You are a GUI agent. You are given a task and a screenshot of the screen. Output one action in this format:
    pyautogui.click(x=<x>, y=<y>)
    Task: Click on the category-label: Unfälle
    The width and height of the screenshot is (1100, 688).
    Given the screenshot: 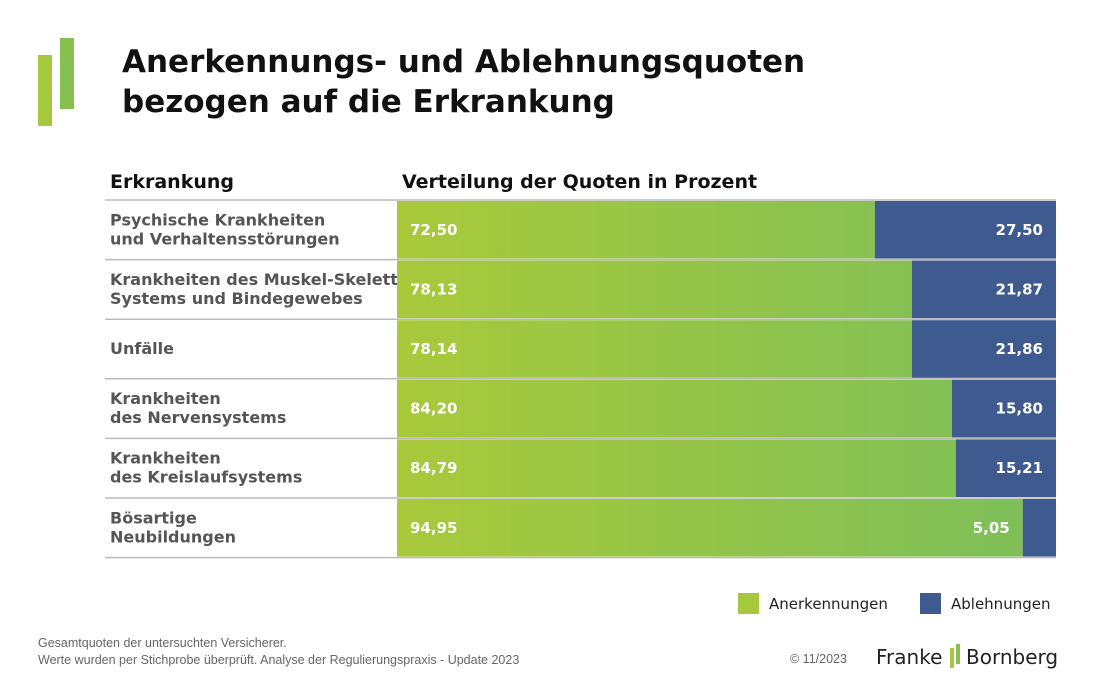 What is the action you would take?
    pyautogui.click(x=142, y=348)
    